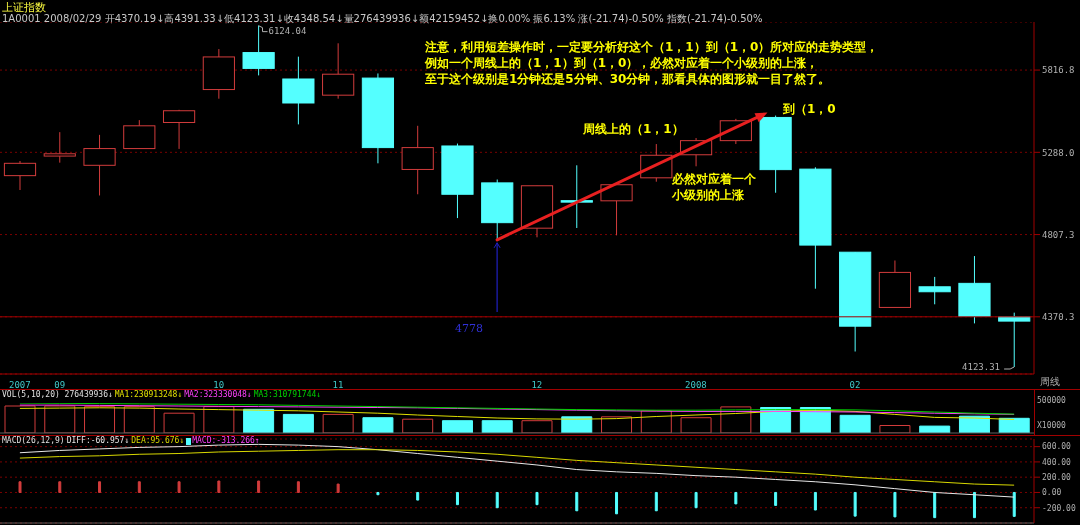  Describe the element at coordinates (1057, 462) in the screenshot. I see `y-tick-label: 400.00` at that location.